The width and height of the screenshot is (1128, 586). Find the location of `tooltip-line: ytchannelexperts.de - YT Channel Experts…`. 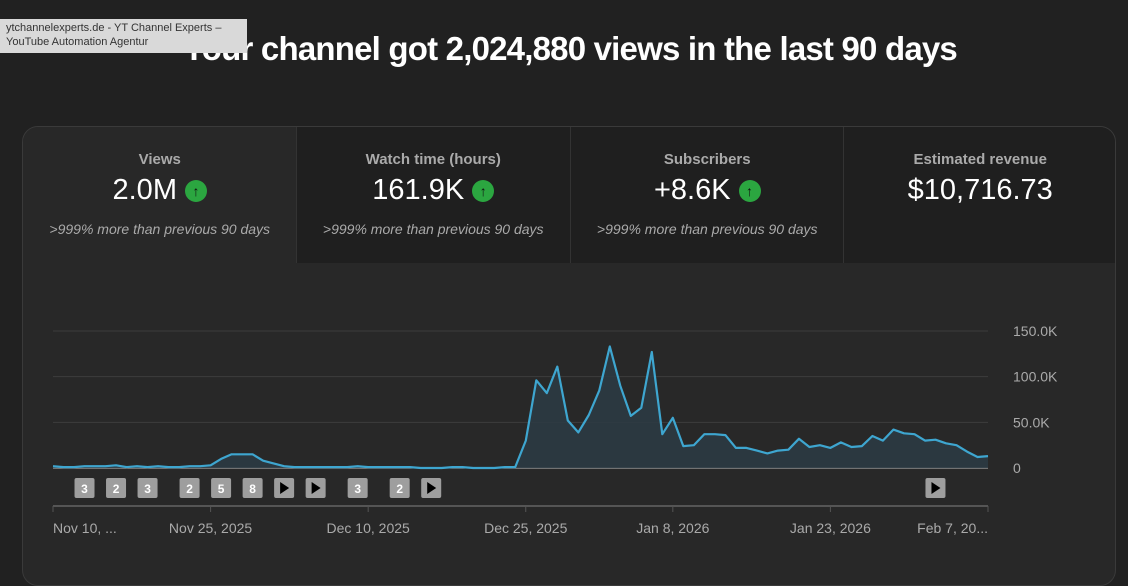

tooltip-line: ytchannelexperts.de - YT Channel Experts… is located at coordinates (123, 28).